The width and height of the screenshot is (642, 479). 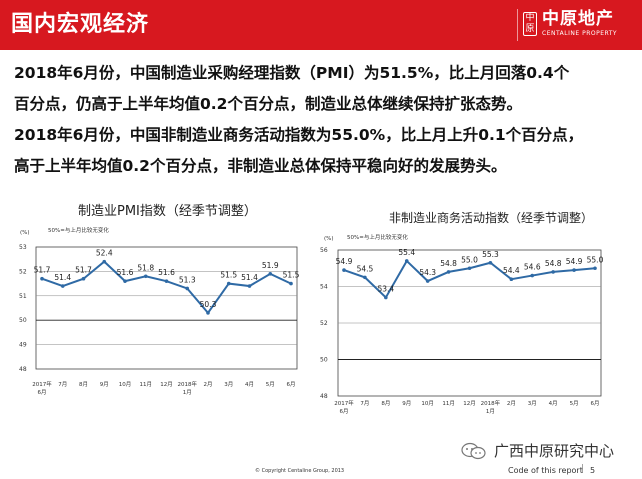 I want to click on y-tick-label: 54, so click(x=324, y=287).